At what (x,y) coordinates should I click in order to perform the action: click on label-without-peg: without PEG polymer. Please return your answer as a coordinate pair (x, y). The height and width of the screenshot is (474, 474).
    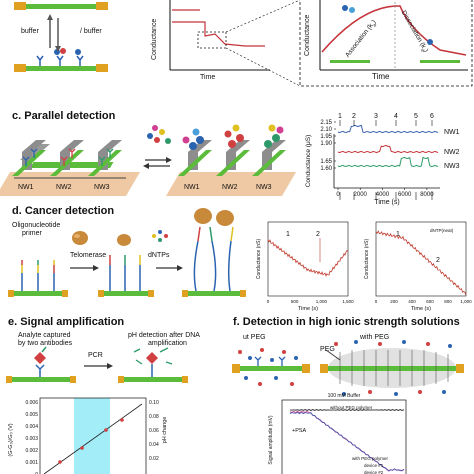
    Looking at the image, I should click on (351, 407).